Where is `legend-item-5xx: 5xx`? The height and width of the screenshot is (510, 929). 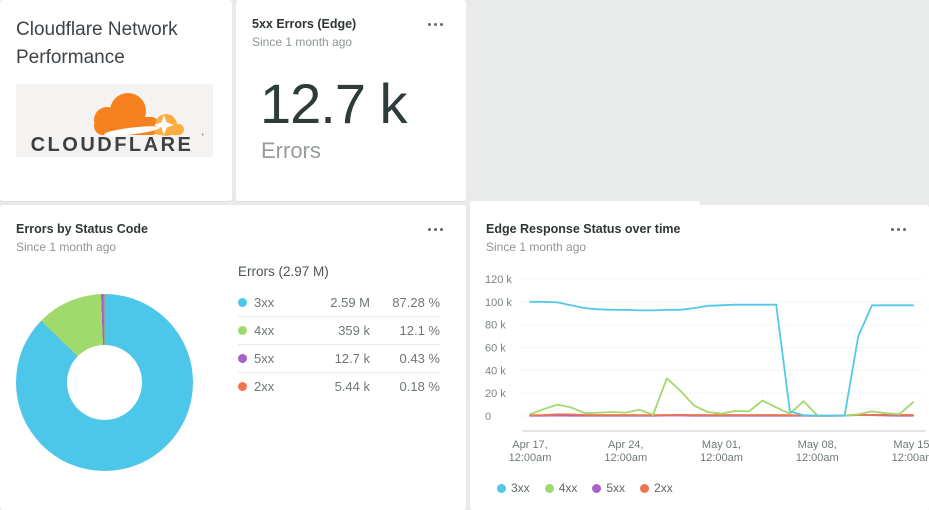
legend-item-5xx: 5xx is located at coordinates (608, 488).